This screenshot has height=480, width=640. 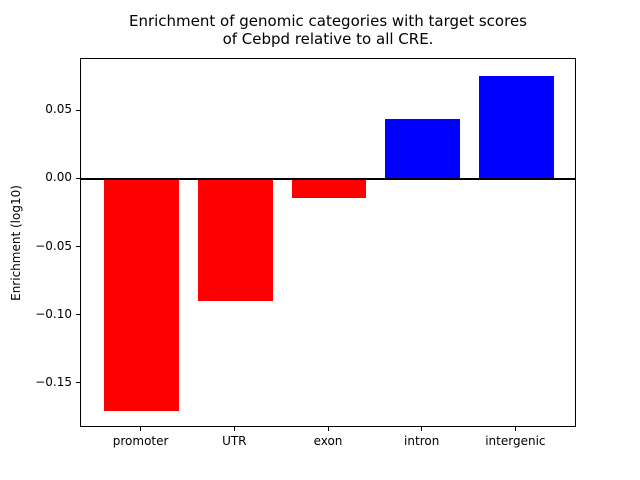 What do you see at coordinates (235, 240) in the screenshot?
I see `bar-UTR` at bounding box center [235, 240].